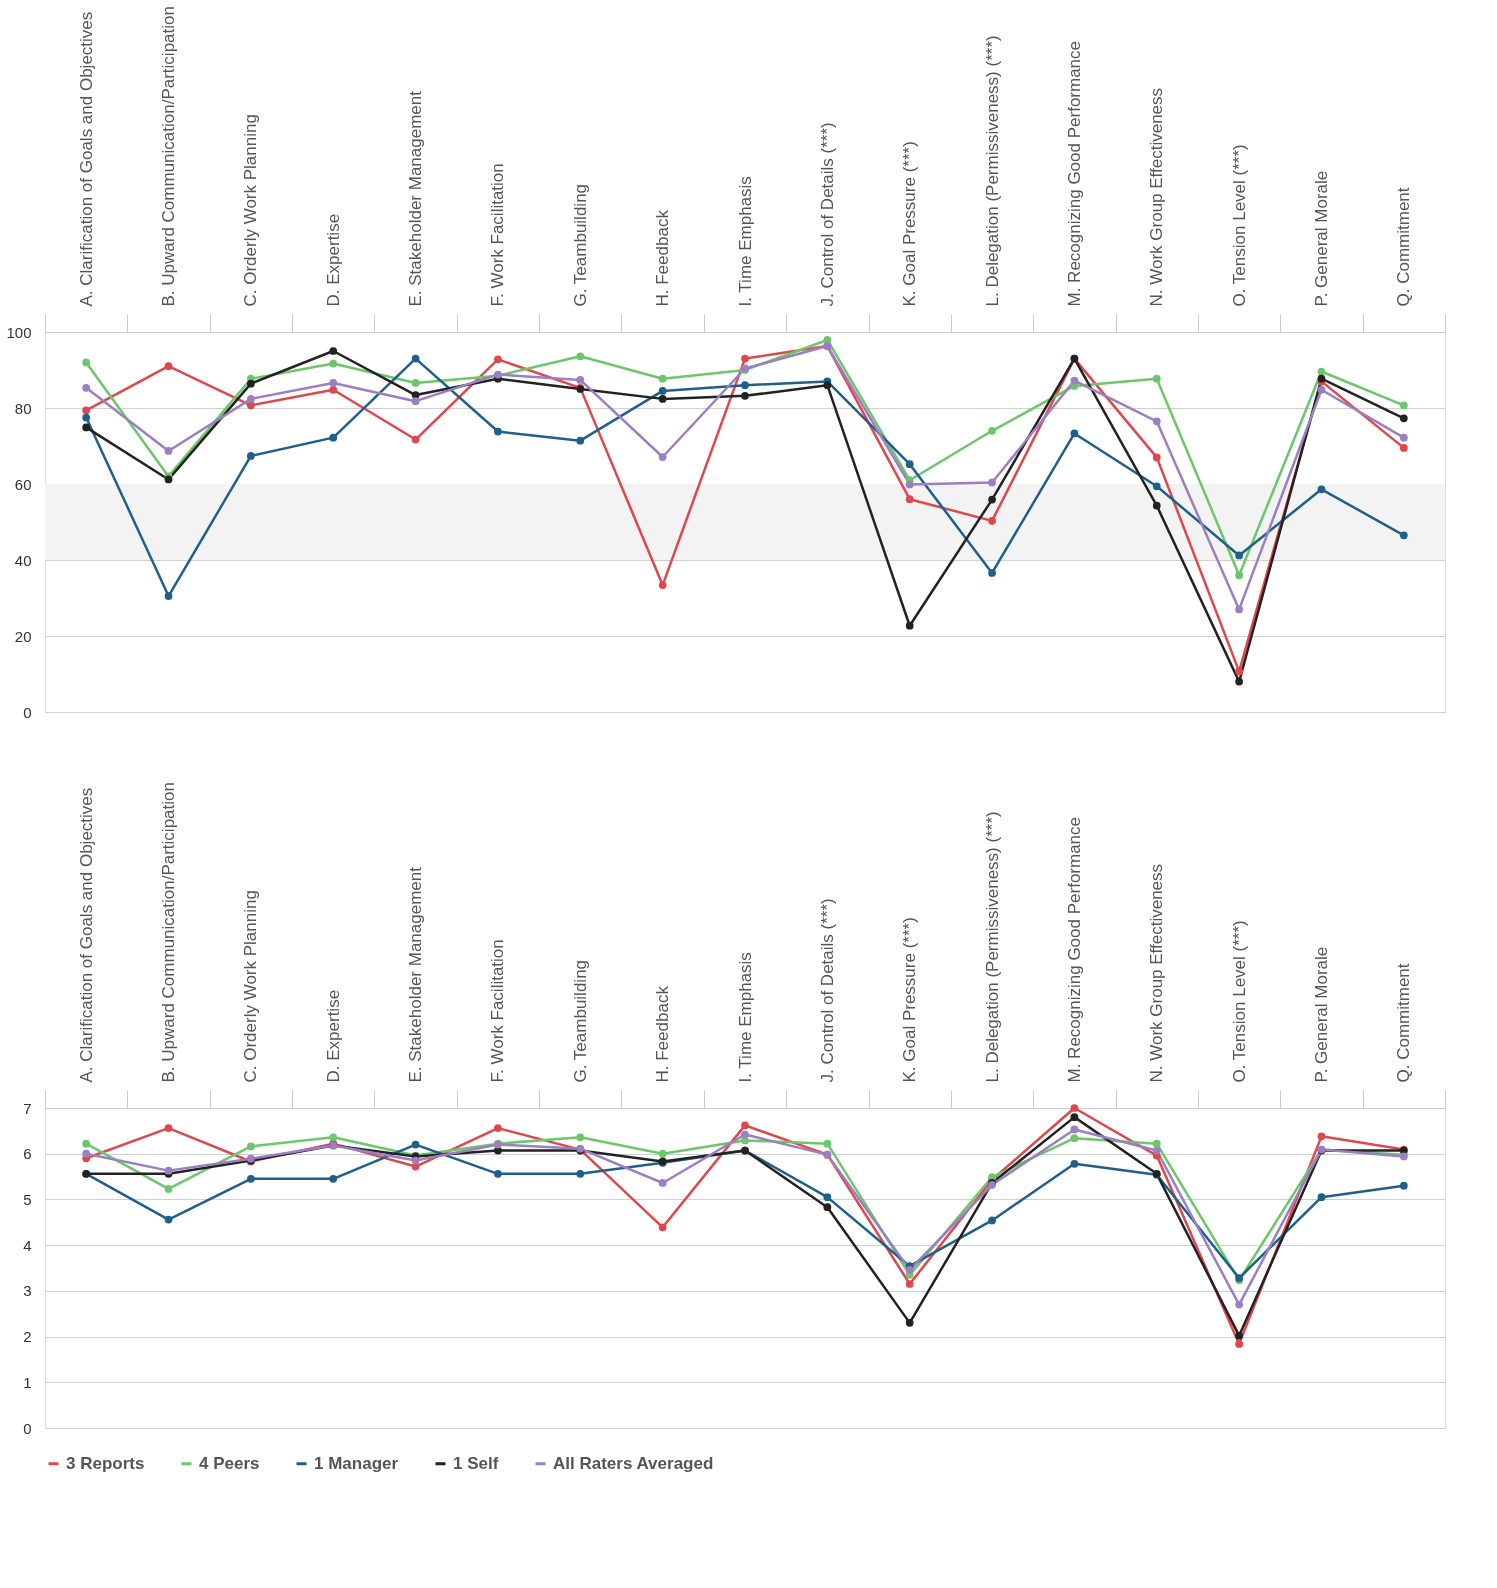 This screenshot has height=1588, width=1497. Describe the element at coordinates (251, 986) in the screenshot. I see `x-tick-label: C. Orderly Work Planning` at that location.